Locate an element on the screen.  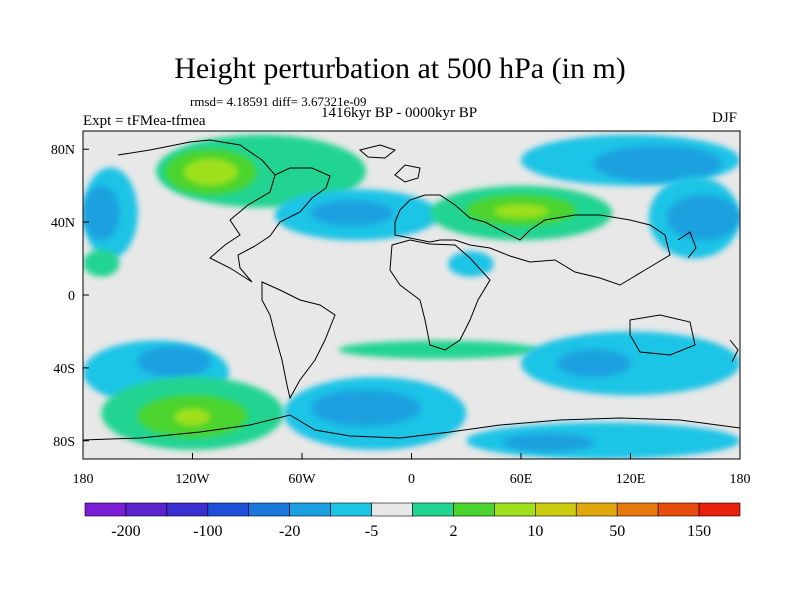
colorbar-label: -5 is located at coordinates (371, 531).